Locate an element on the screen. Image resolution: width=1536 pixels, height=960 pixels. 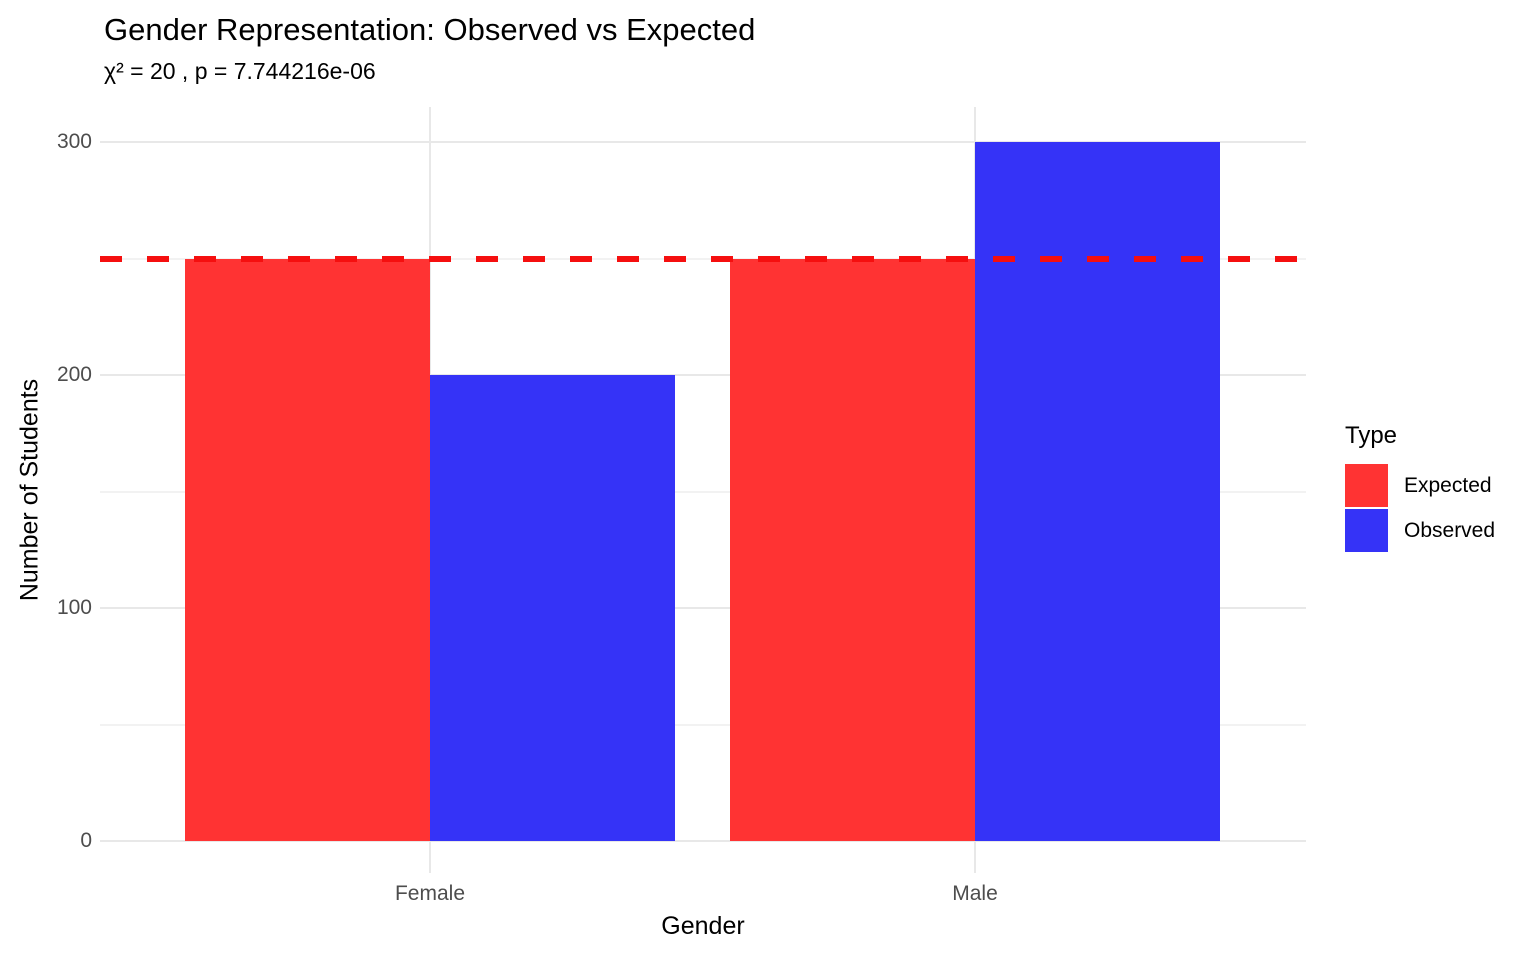
legend-title: Type is located at coordinates (1371, 435).